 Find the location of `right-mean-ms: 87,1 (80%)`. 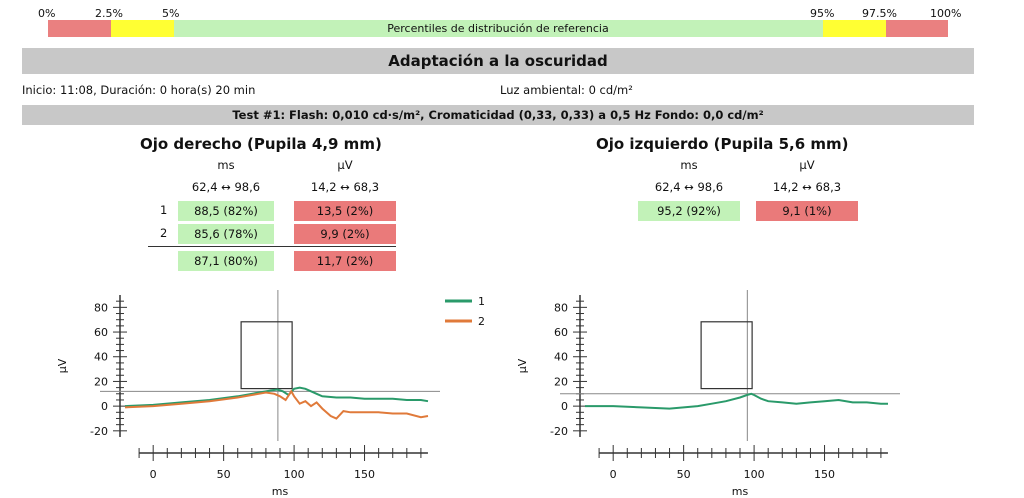

right-mean-ms: 87,1 (80%) is located at coordinates (226, 261).